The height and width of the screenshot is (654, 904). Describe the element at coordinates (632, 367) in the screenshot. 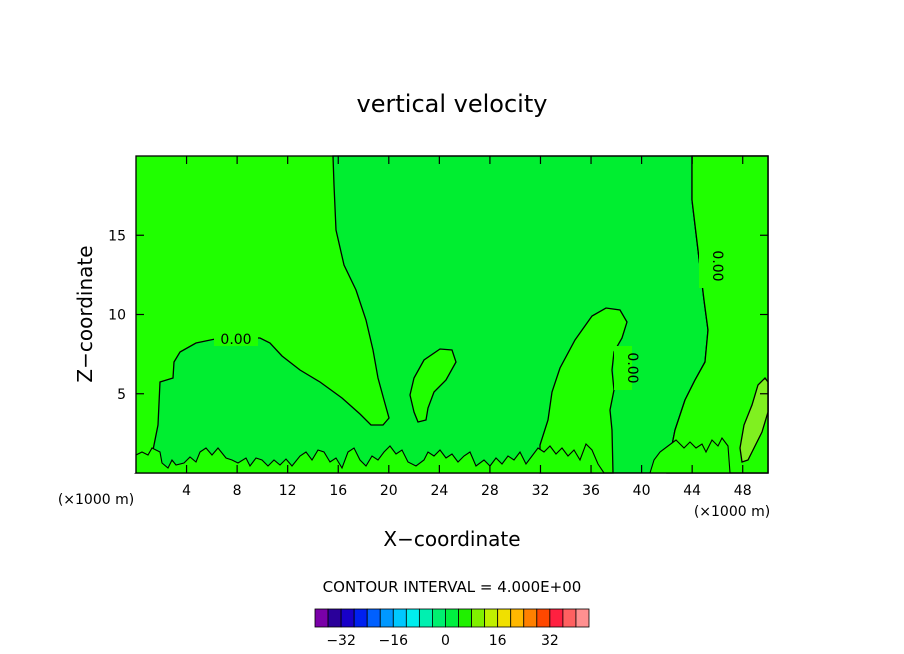

I see `contour-label-2: 0.00` at that location.